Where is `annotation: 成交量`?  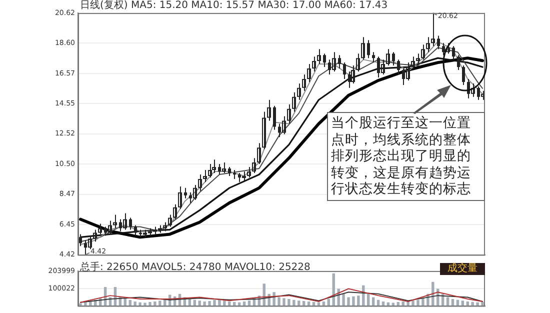
annotation: 成交量 is located at coordinates (462, 269).